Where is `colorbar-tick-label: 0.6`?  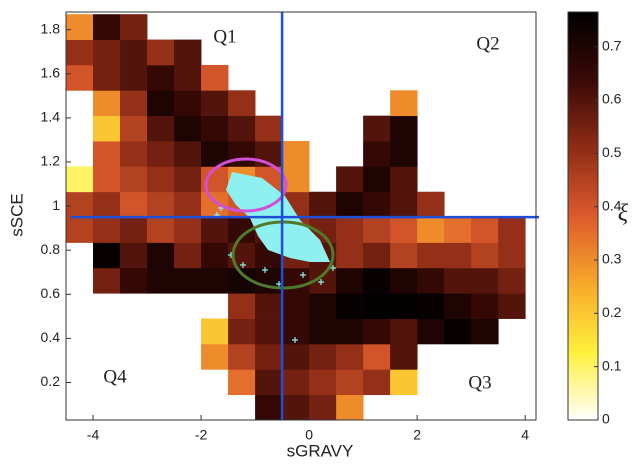
colorbar-tick-label: 0.6 is located at coordinates (612, 99).